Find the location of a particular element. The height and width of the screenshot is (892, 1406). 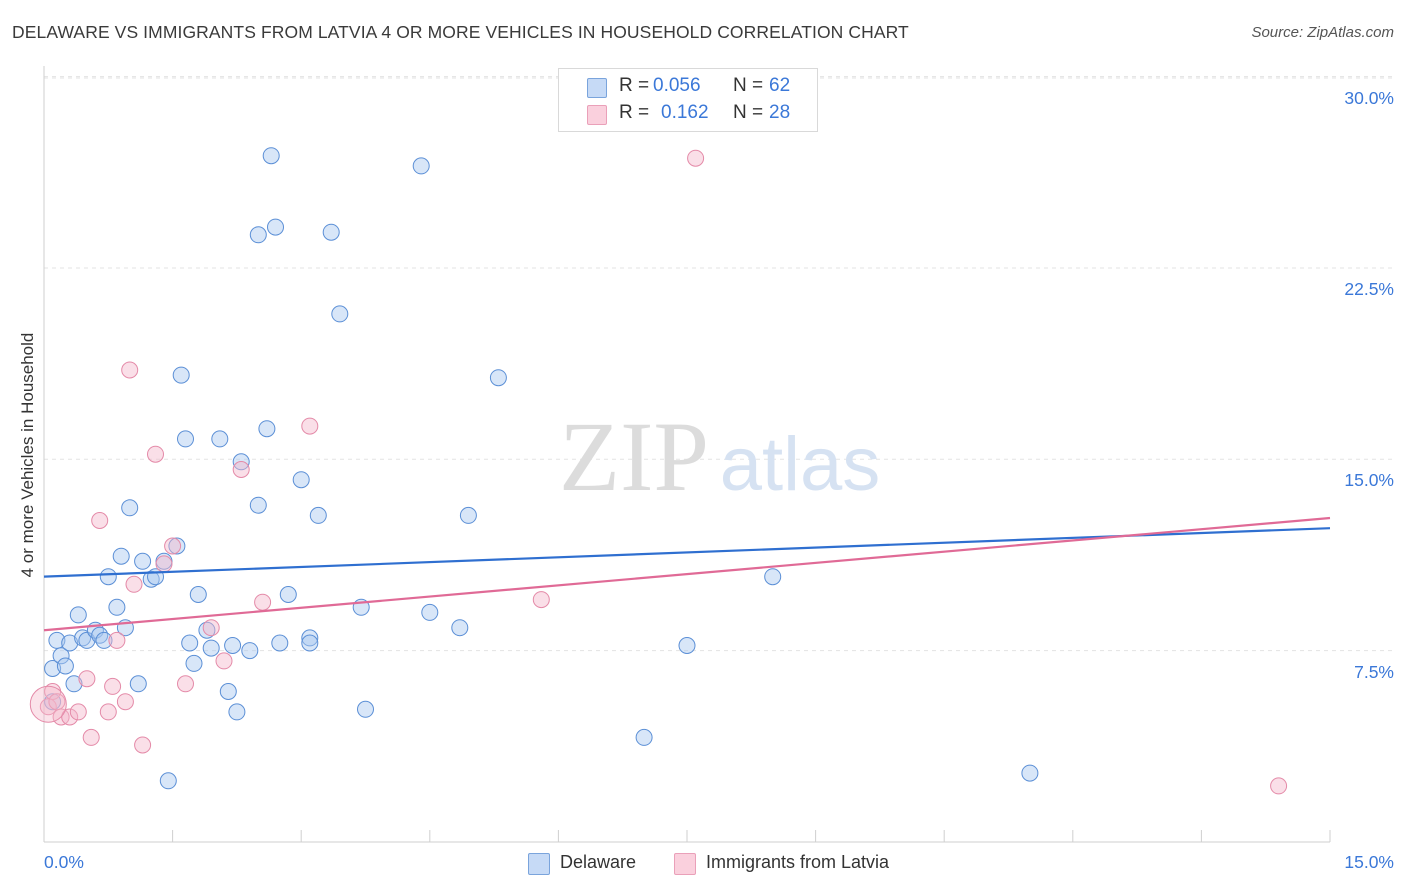

bottom-legend-label: Immigrants from Latvia is located at coordinates (798, 862).